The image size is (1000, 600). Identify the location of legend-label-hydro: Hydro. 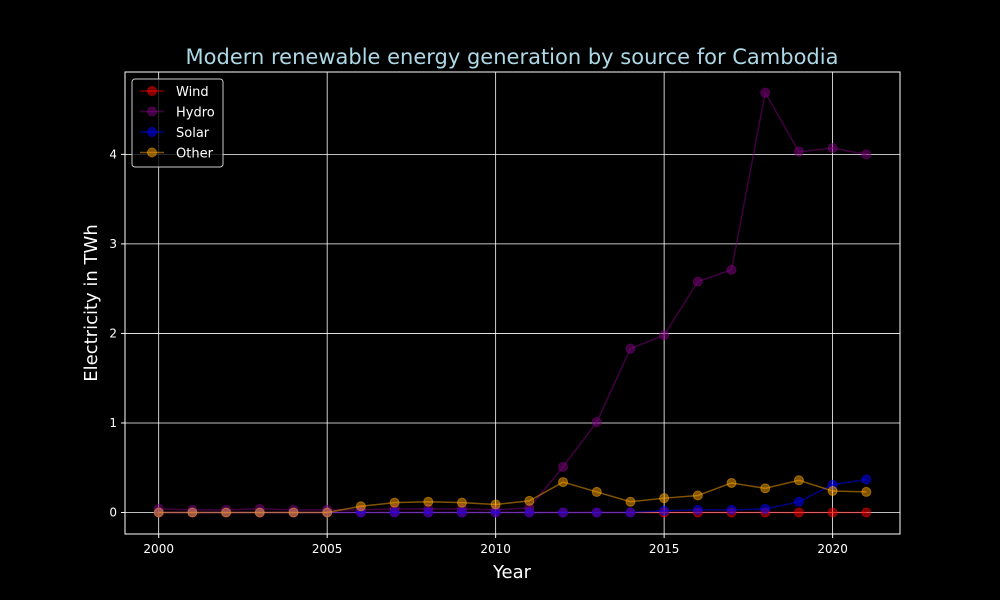
(195, 113).